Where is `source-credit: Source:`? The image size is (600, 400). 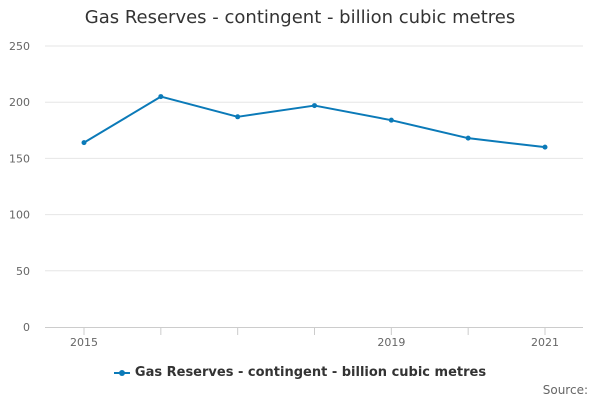 source-credit: Source: is located at coordinates (565, 390).